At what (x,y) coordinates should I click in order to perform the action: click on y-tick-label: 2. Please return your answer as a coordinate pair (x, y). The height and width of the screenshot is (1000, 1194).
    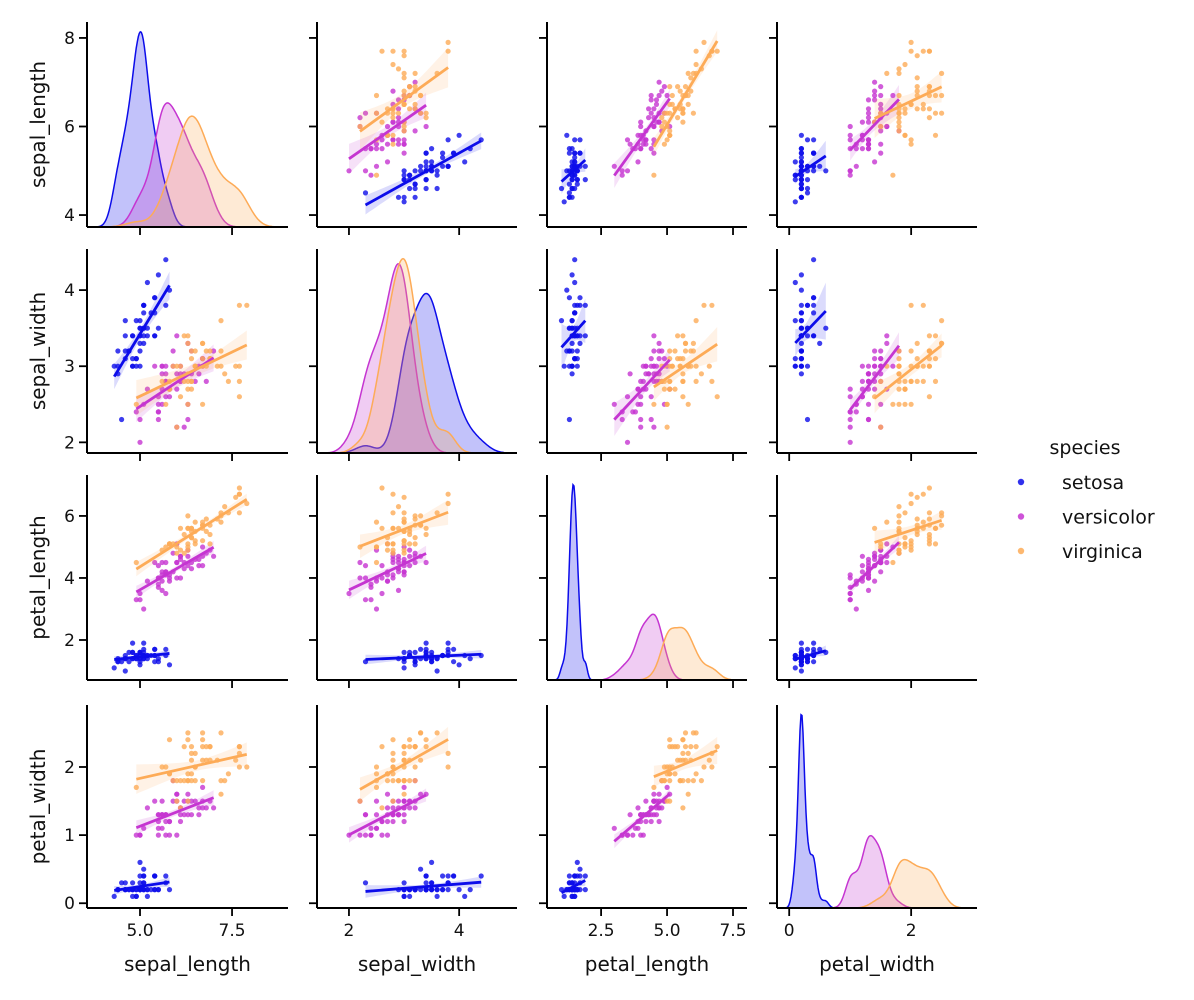
    Looking at the image, I should click on (69, 641).